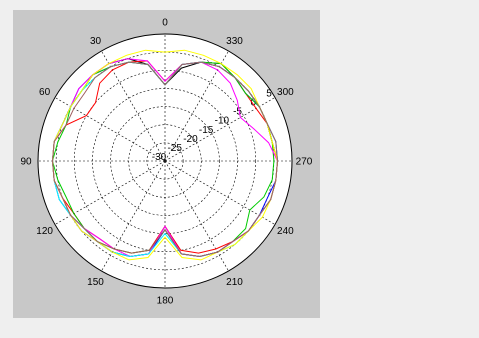 The image size is (479, 338). Describe the element at coordinates (234, 41) in the screenshot. I see `angle-tick-label: 330` at that location.